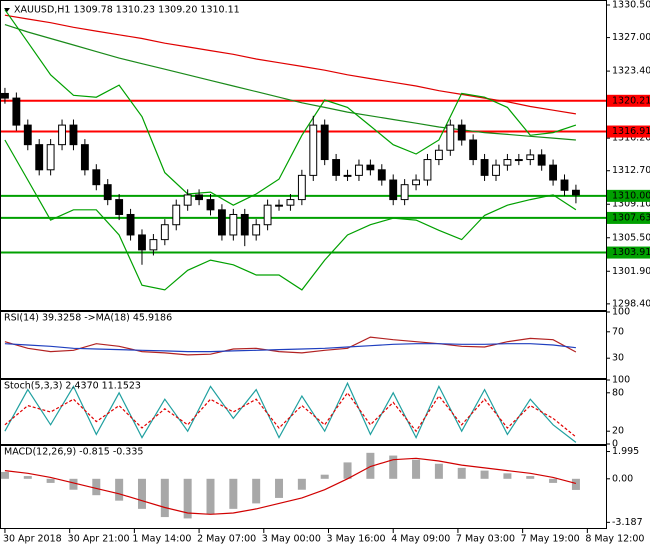 This screenshot has height=550, width=650. I want to click on level-label: 1303.91, so click(631, 252).